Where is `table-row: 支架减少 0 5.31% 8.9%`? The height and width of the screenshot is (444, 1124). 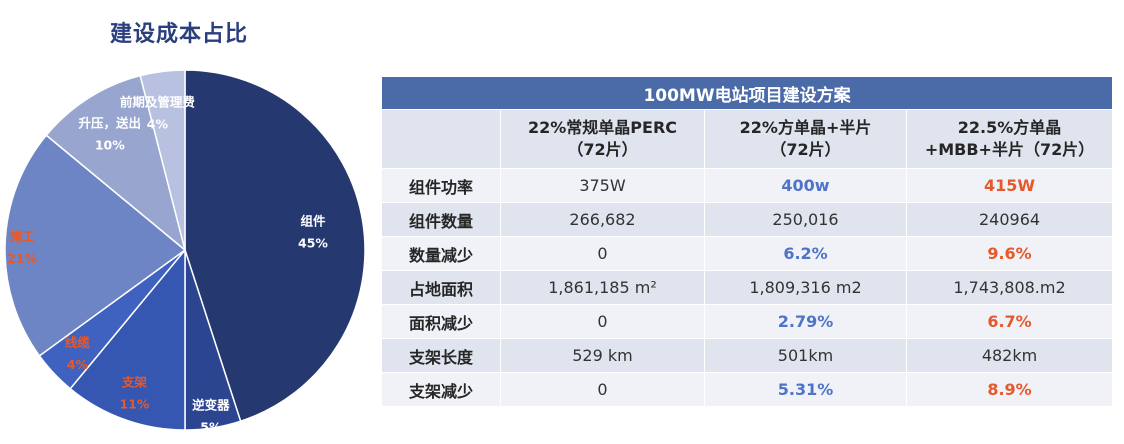 table-row: 支架减少 0 5.31% 8.9% is located at coordinates (747, 389).